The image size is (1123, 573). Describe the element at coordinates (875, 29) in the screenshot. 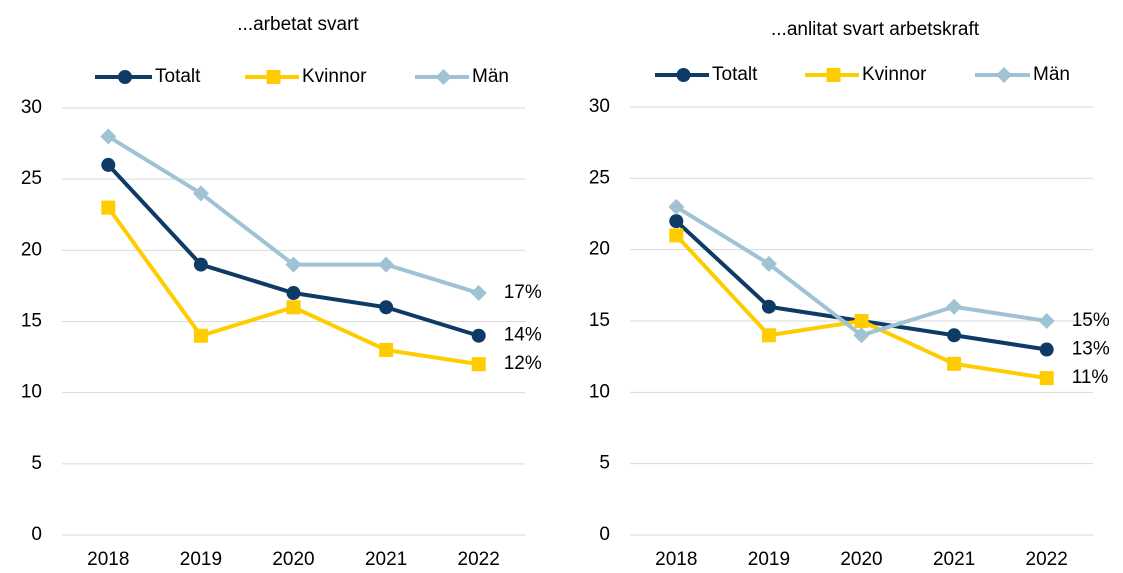

I see `chart-title: ...anlitat svart arbetskraft` at that location.